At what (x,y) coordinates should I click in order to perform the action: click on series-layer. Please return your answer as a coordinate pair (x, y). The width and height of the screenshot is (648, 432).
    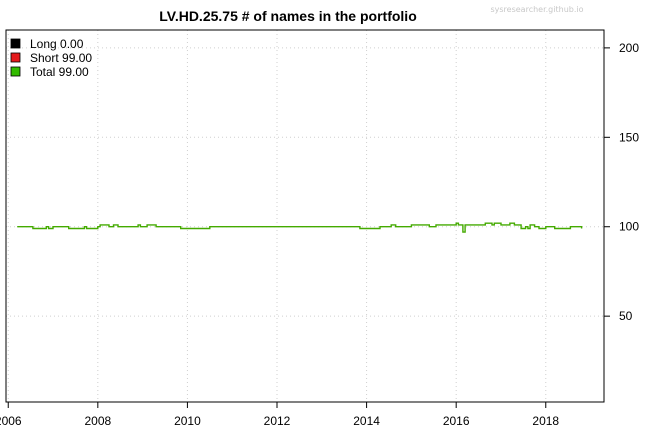
    Looking at the image, I should click on (300, 227).